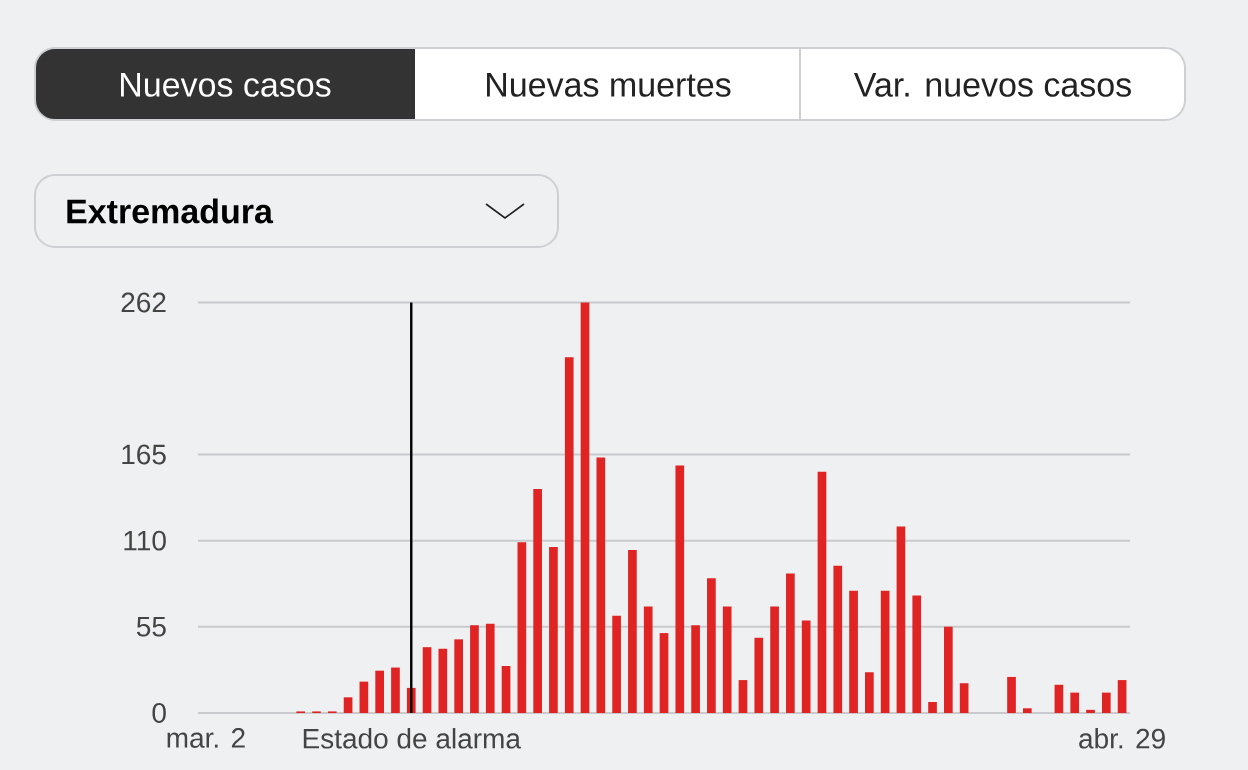 The width and height of the screenshot is (1248, 770). I want to click on y-tick-label: 55, so click(151, 627).